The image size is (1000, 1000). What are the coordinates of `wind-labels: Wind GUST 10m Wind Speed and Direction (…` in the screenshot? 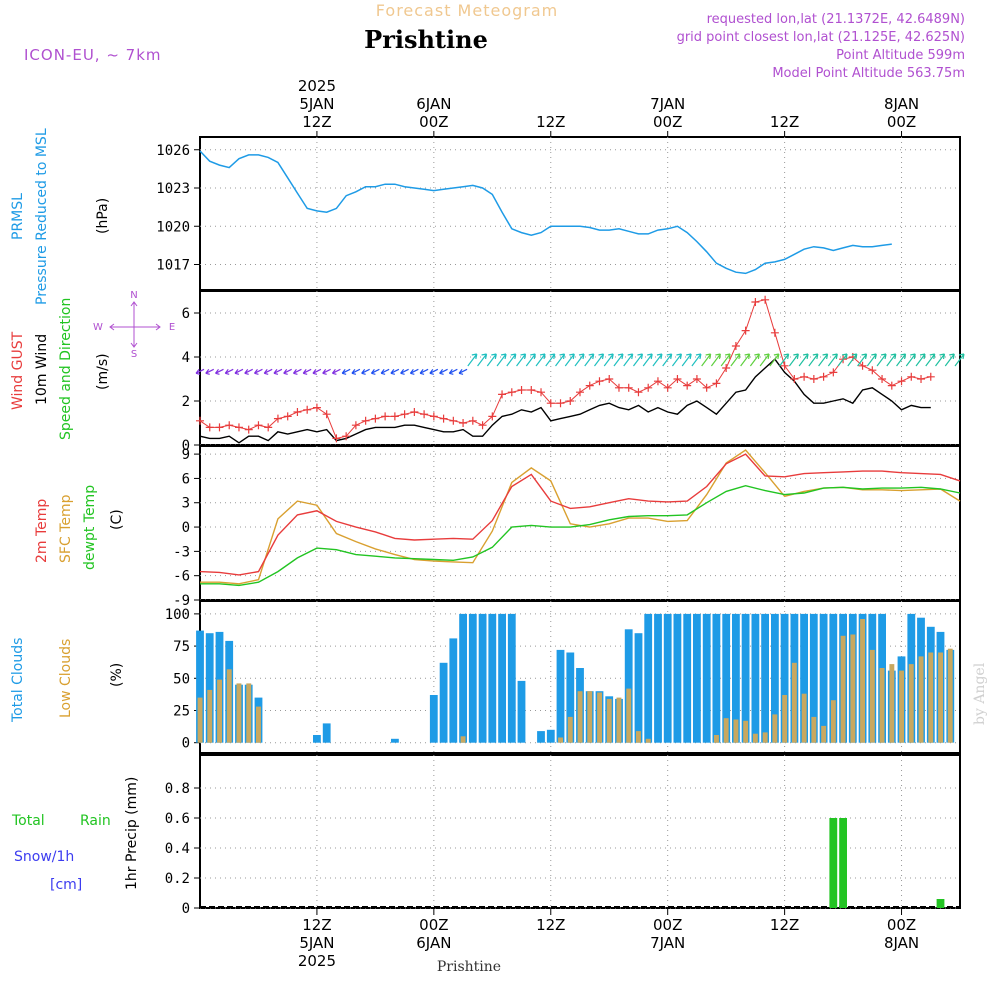 It's located at (92, 365).